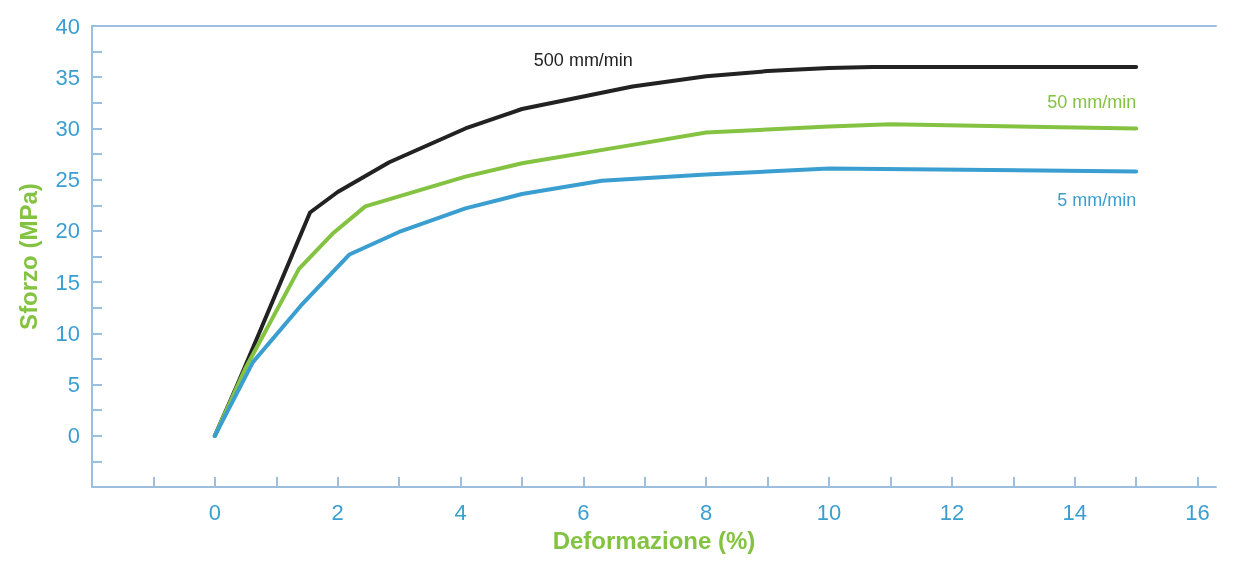  Describe the element at coordinates (73, 436) in the screenshot. I see `y-tick-label: 0` at that location.